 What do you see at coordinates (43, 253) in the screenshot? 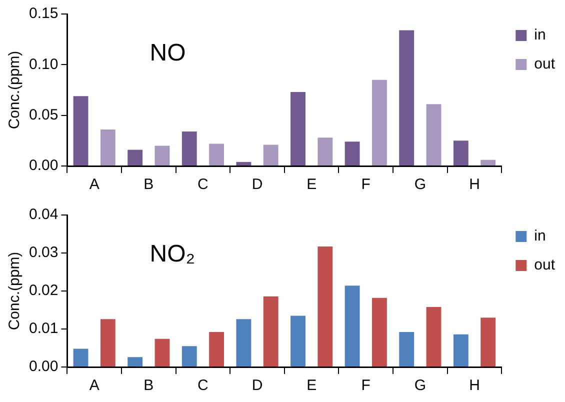
I see `y-tick-label: 0.03` at bounding box center [43, 253].